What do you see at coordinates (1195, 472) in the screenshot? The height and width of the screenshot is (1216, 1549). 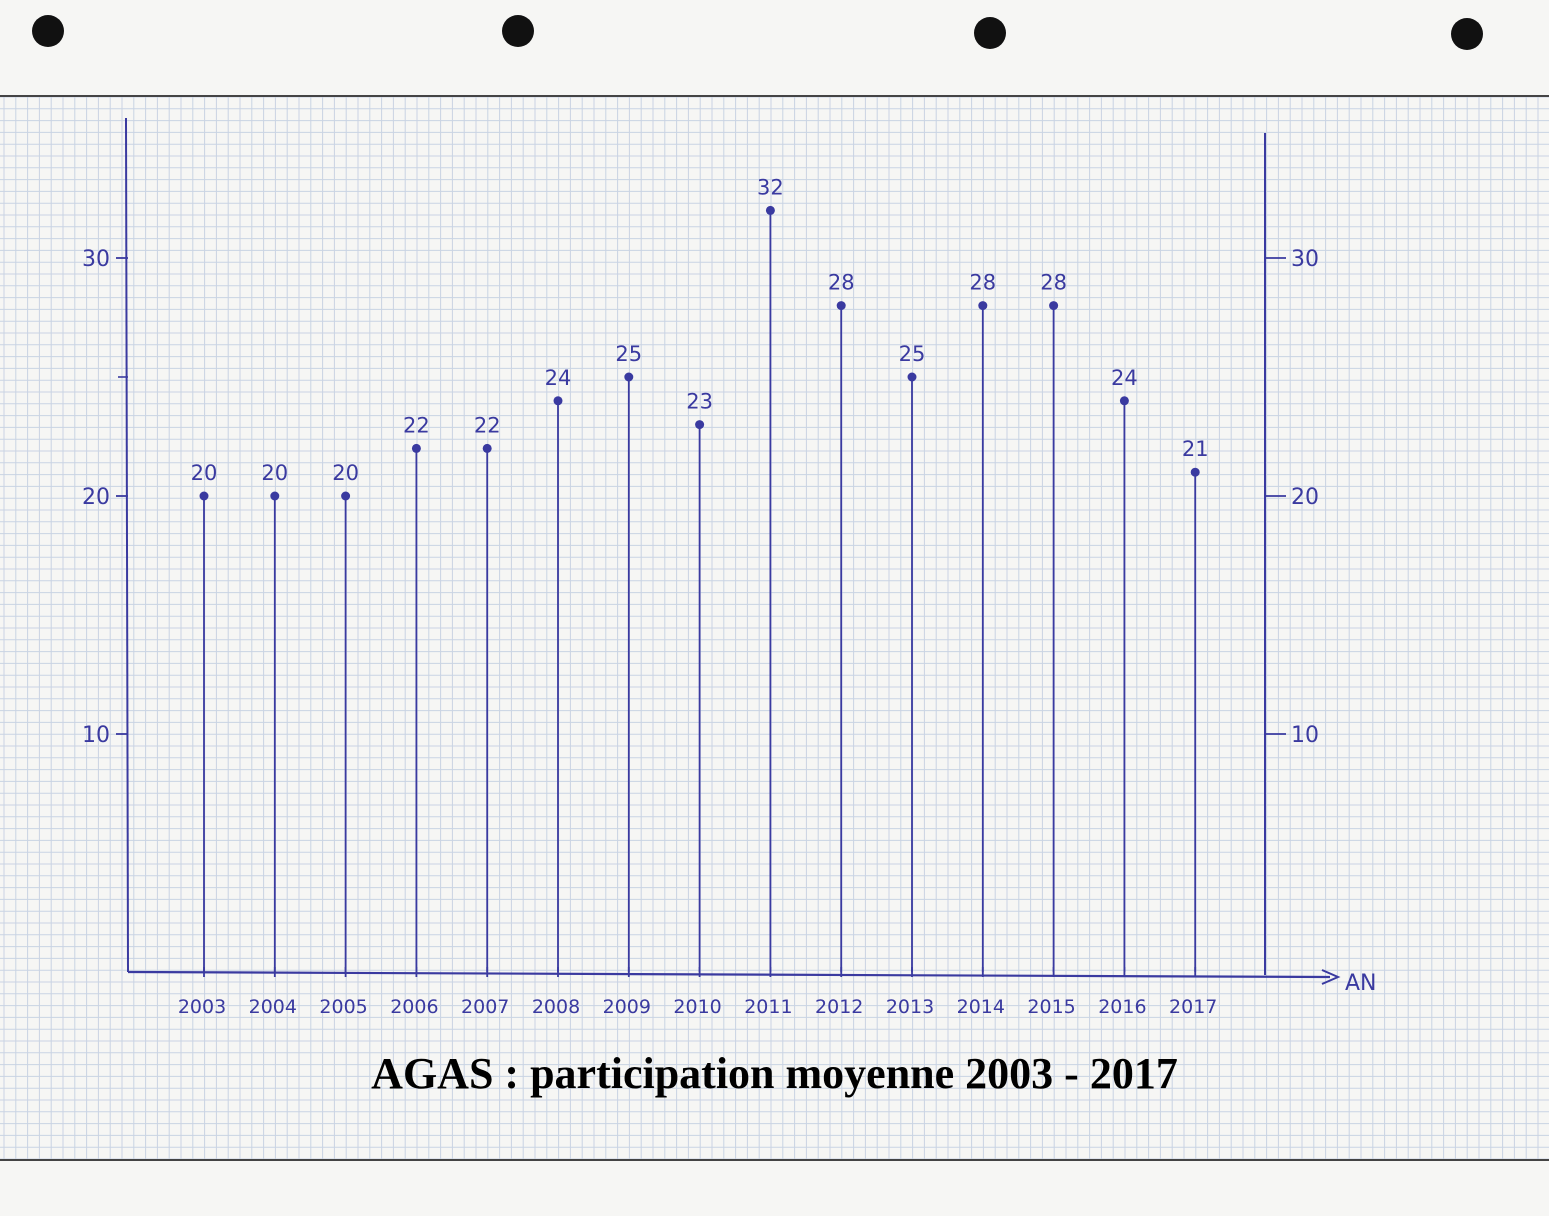 I see `point-2017` at bounding box center [1195, 472].